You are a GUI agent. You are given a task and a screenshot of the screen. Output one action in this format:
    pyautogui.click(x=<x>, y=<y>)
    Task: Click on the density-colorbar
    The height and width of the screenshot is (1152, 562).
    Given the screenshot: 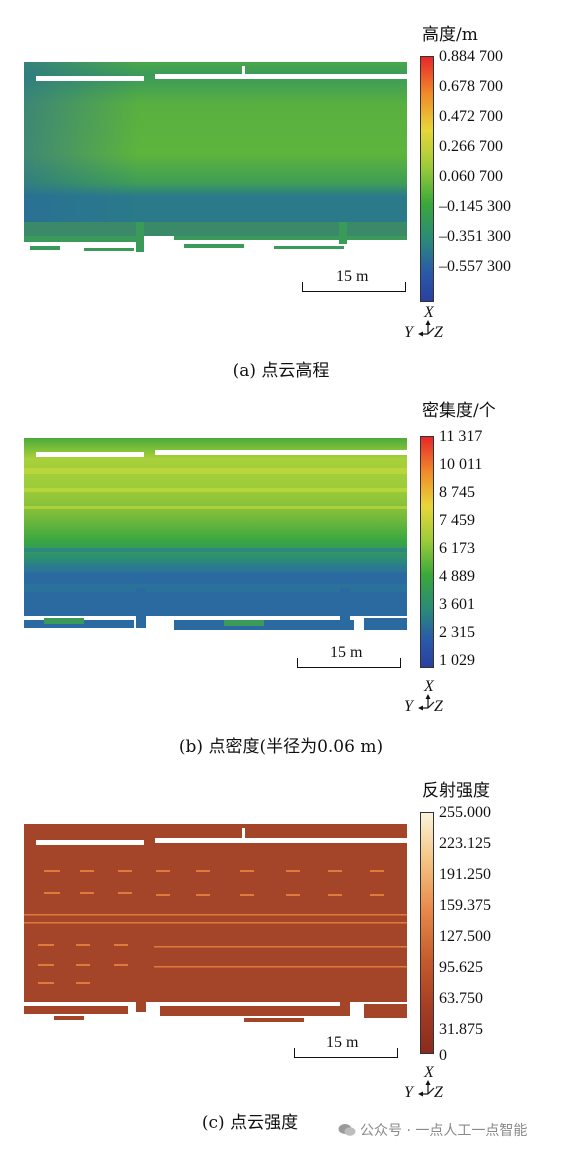 What is the action you would take?
    pyautogui.click(x=427, y=552)
    